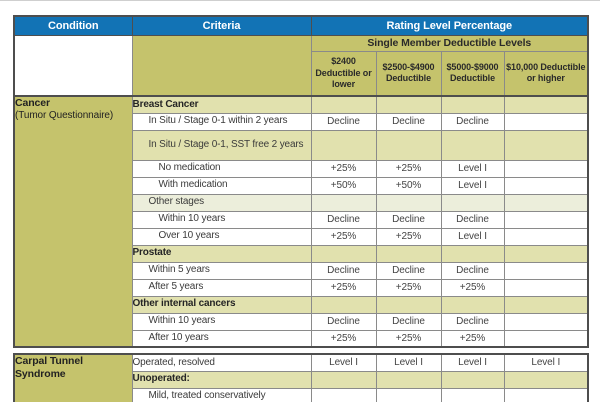 The width and height of the screenshot is (600, 402). Describe the element at coordinates (221, 202) in the screenshot. I see `criteria-cell: Other stages` at that location.